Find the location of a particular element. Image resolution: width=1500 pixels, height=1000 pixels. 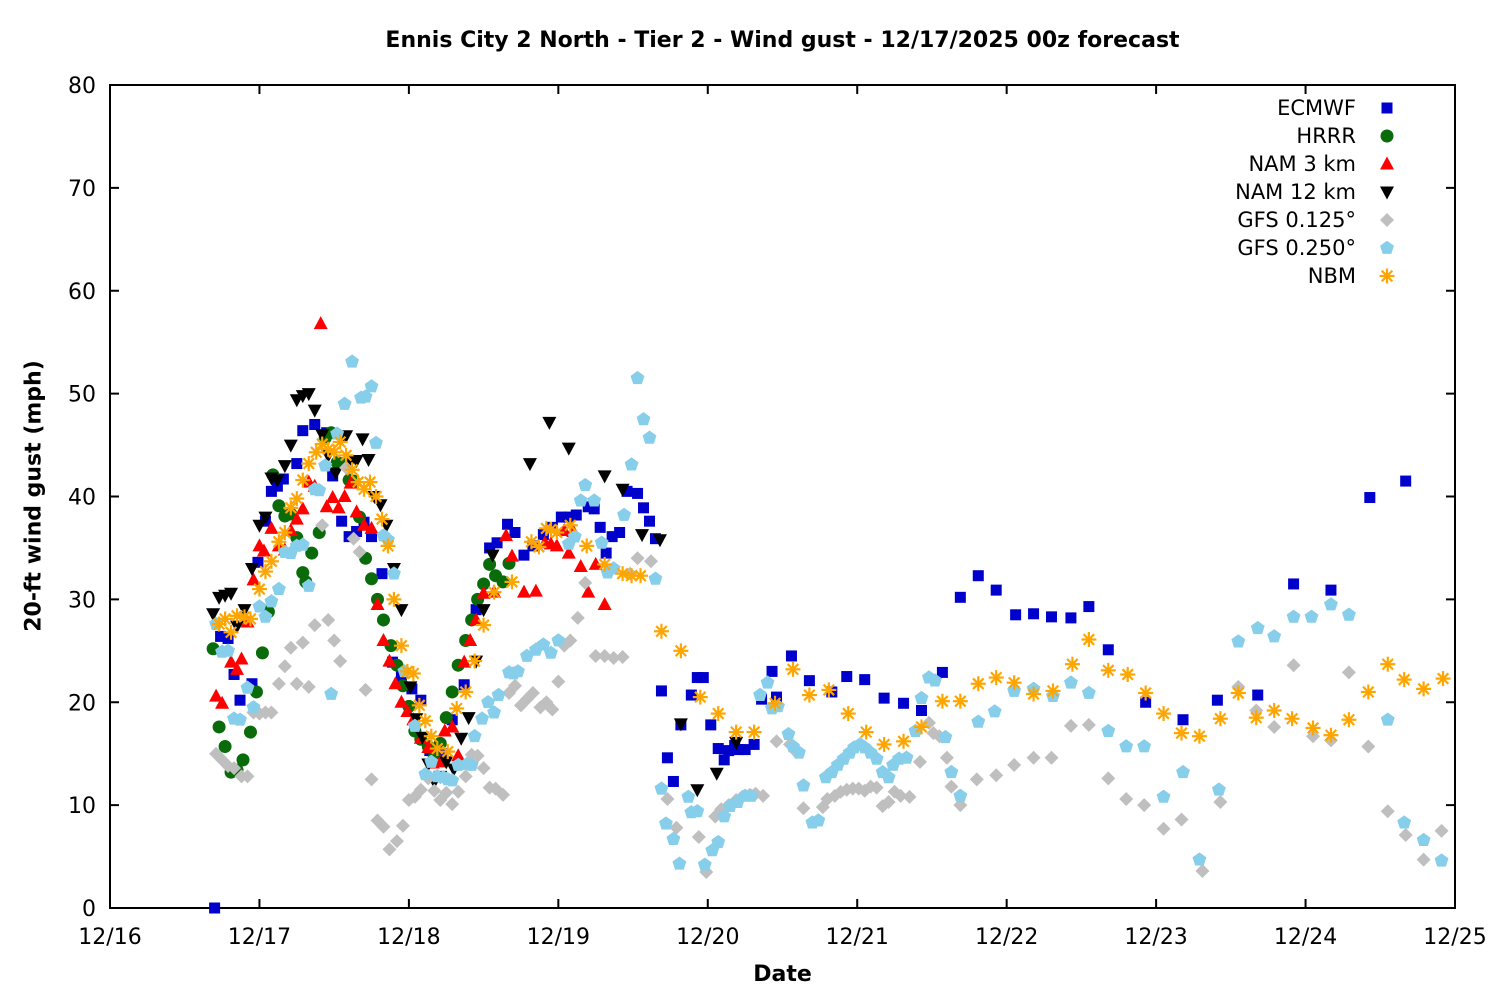

x-tick-label: 12/17 is located at coordinates (259, 937).